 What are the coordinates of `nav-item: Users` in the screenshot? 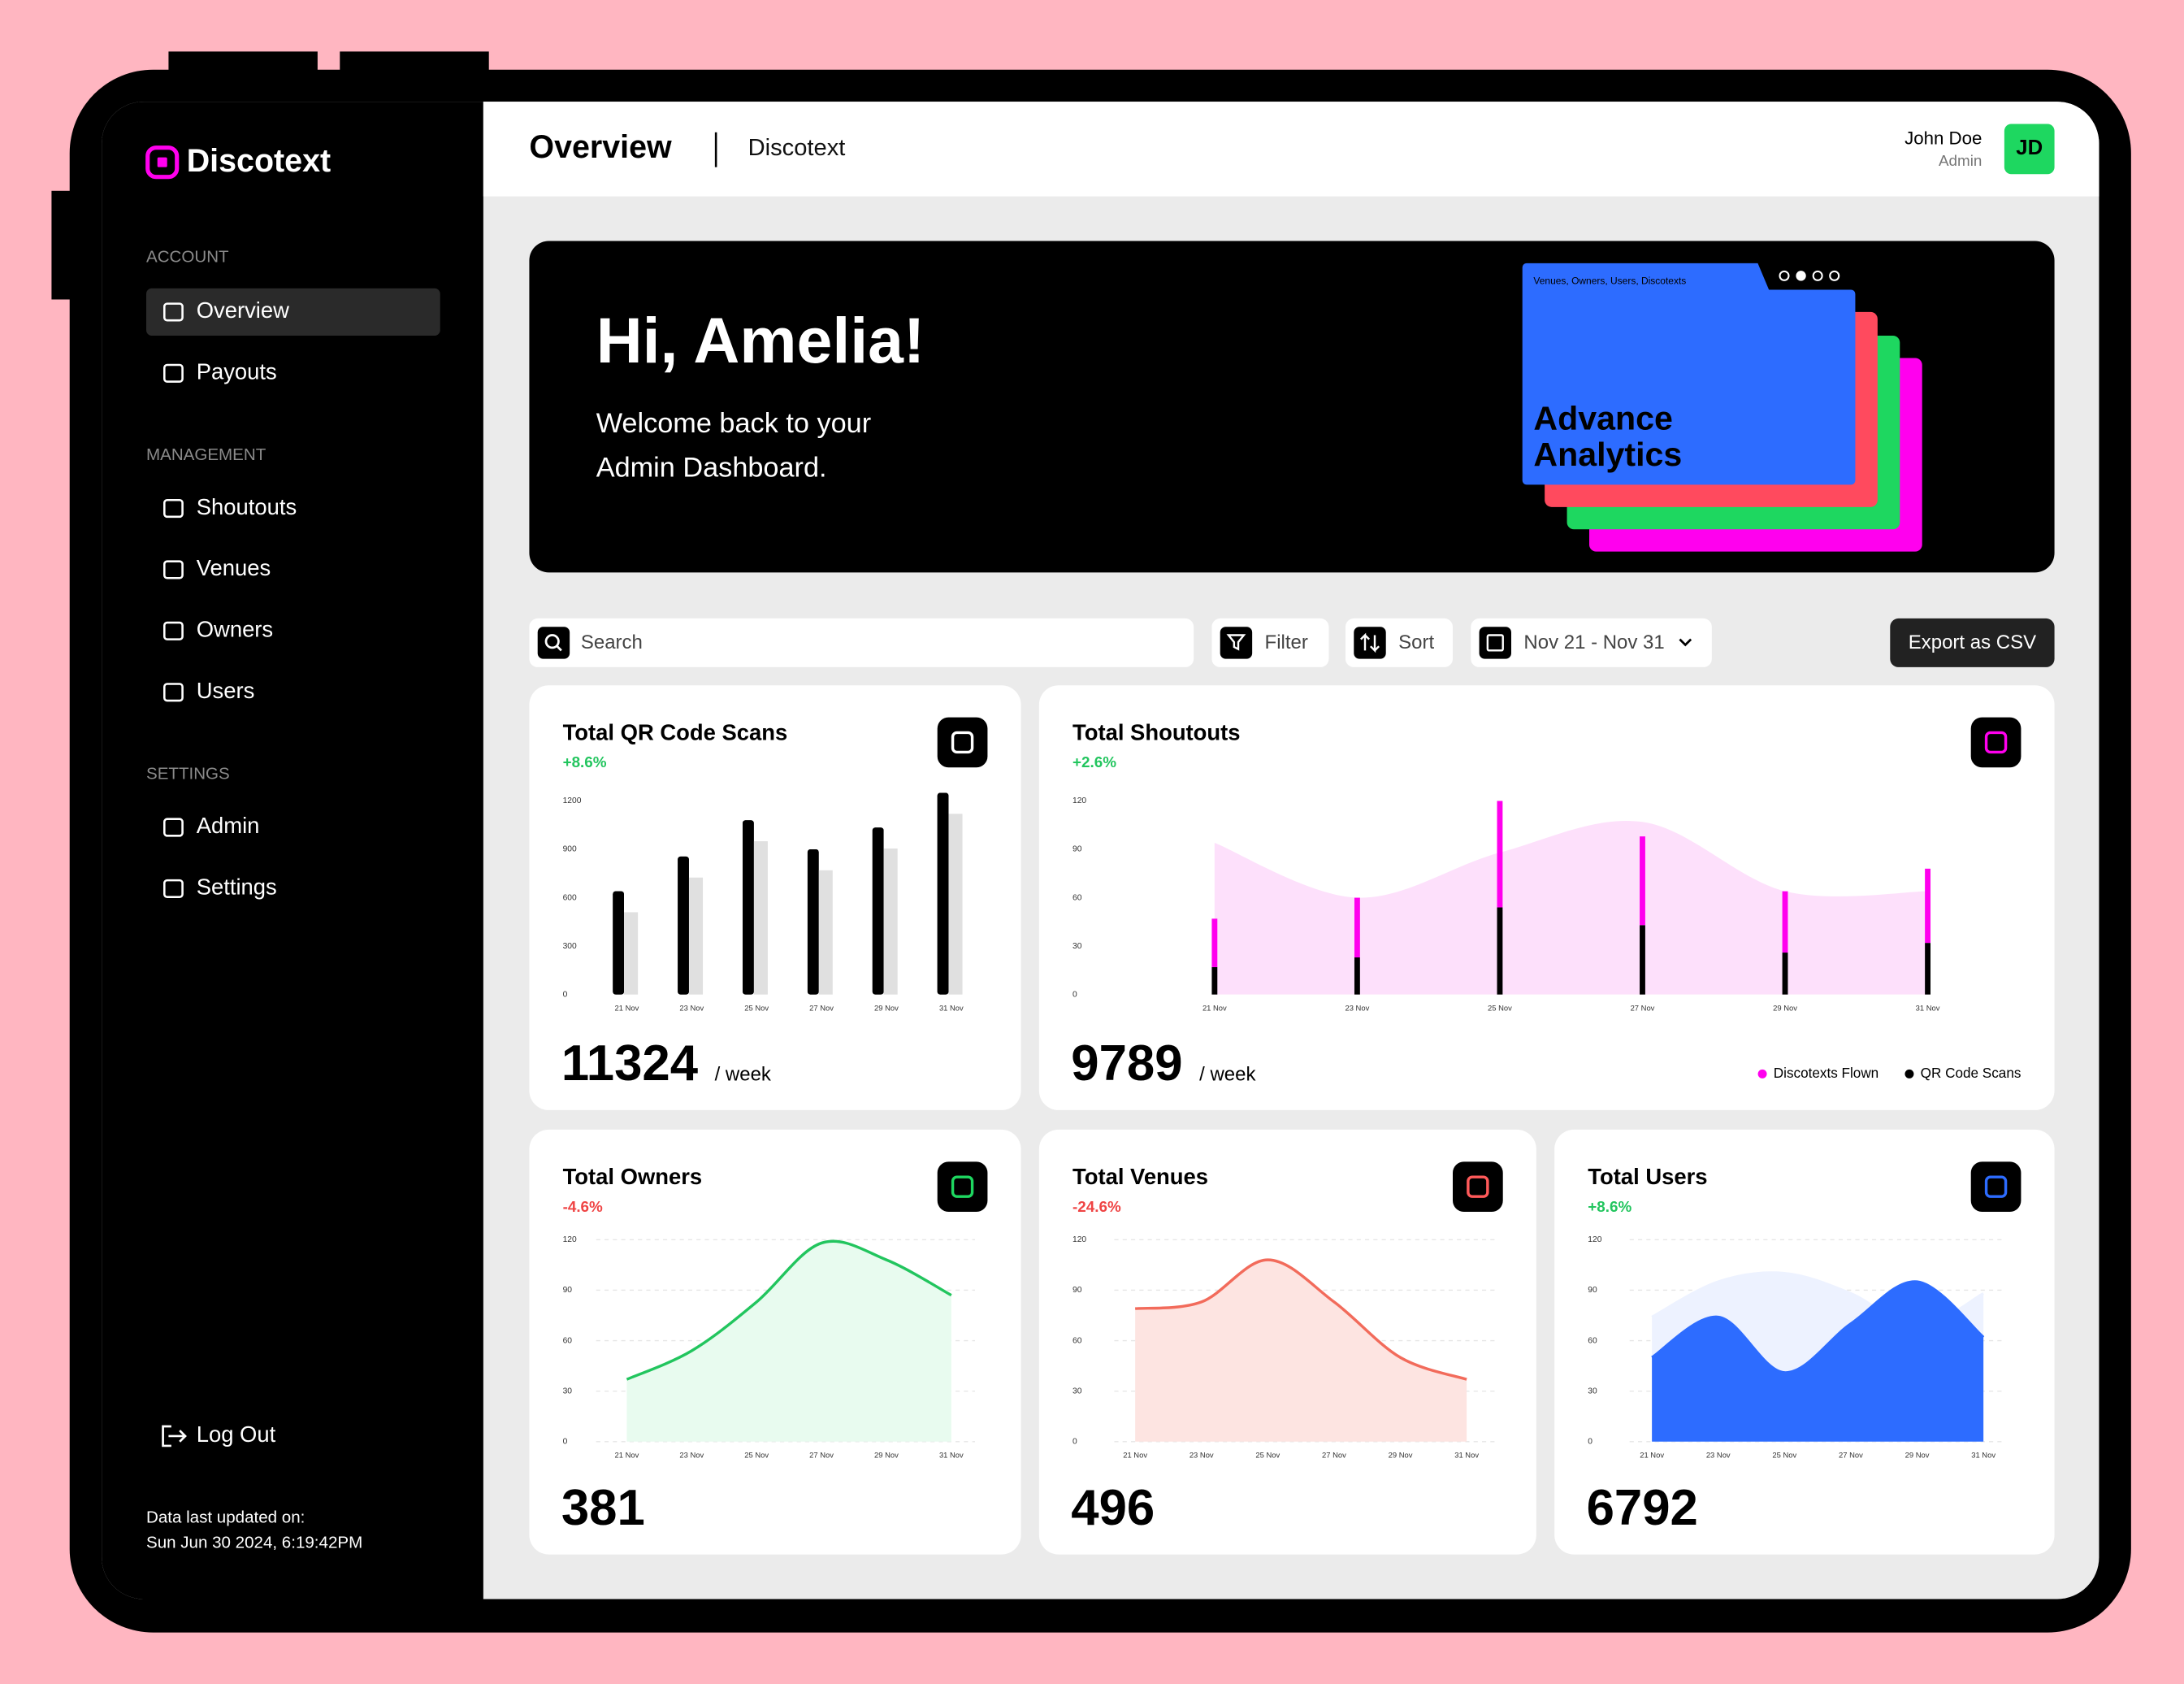 It's located at (226, 691).